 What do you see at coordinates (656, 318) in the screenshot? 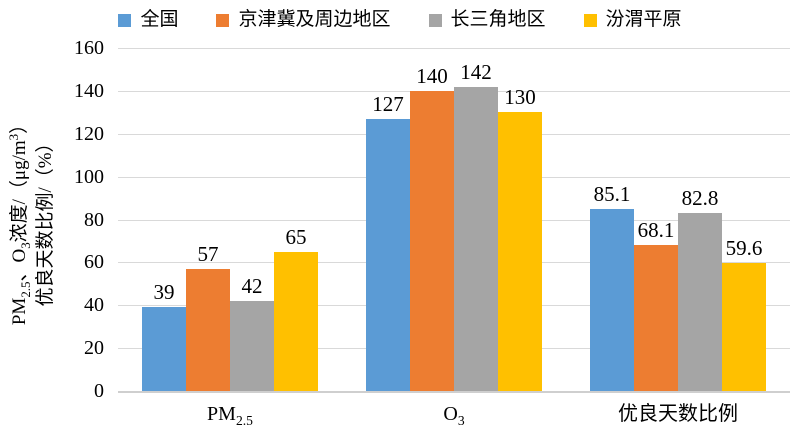
I see `bar-series1-cat2` at bounding box center [656, 318].